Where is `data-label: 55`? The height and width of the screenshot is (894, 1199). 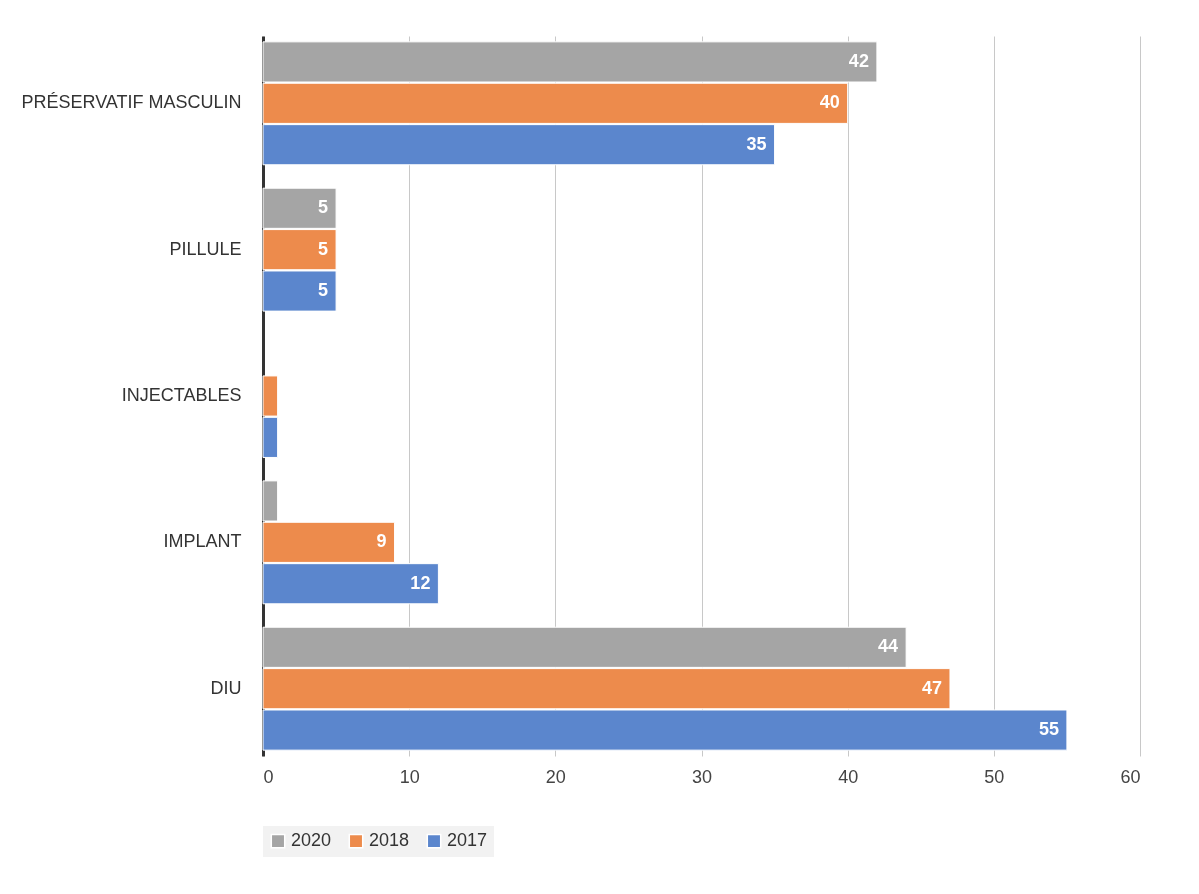 data-label: 55 is located at coordinates (1048, 729).